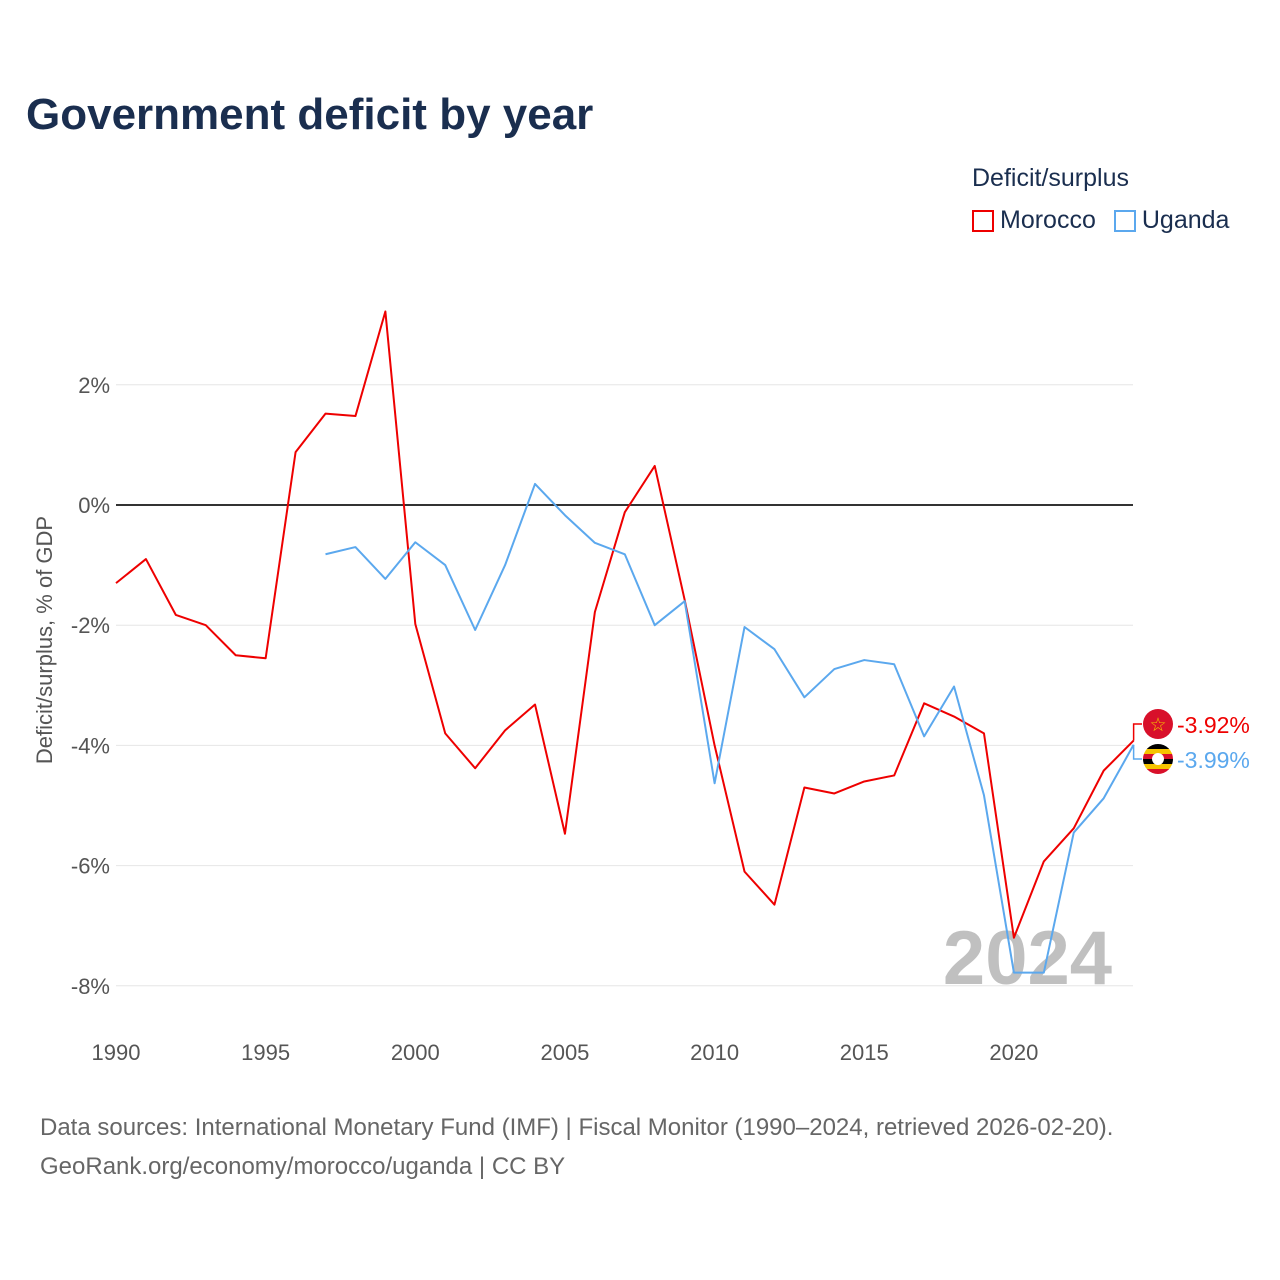 This screenshot has width=1280, height=1280. I want to click on legend-item-morocco: Morocco, so click(1034, 220).